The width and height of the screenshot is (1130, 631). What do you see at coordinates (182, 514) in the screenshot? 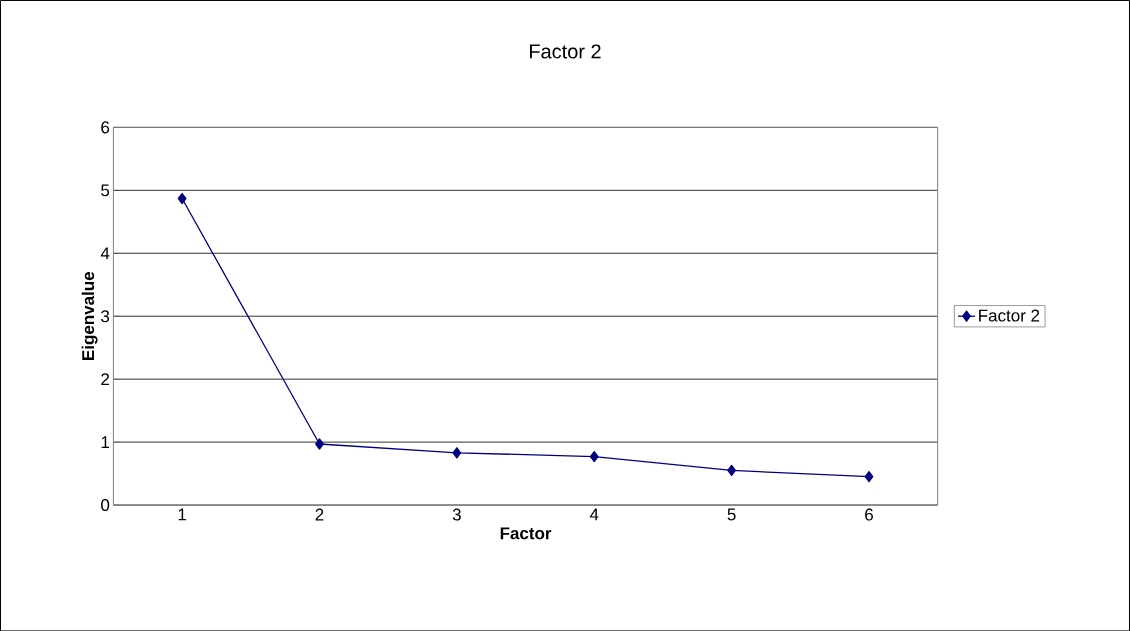
I see `x-tick-label: 1` at bounding box center [182, 514].